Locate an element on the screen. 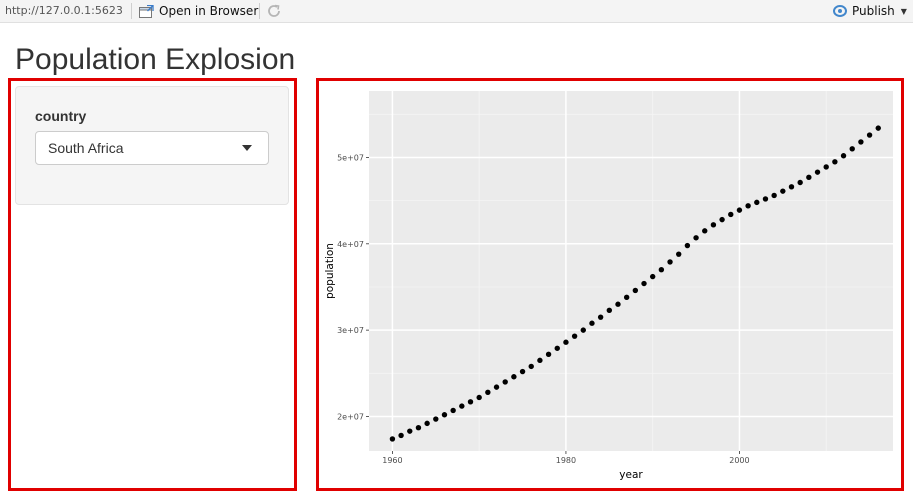 Image resolution: width=913 pixels, height=500 pixels. publish-button: Publish ▼ is located at coordinates (869, 11).